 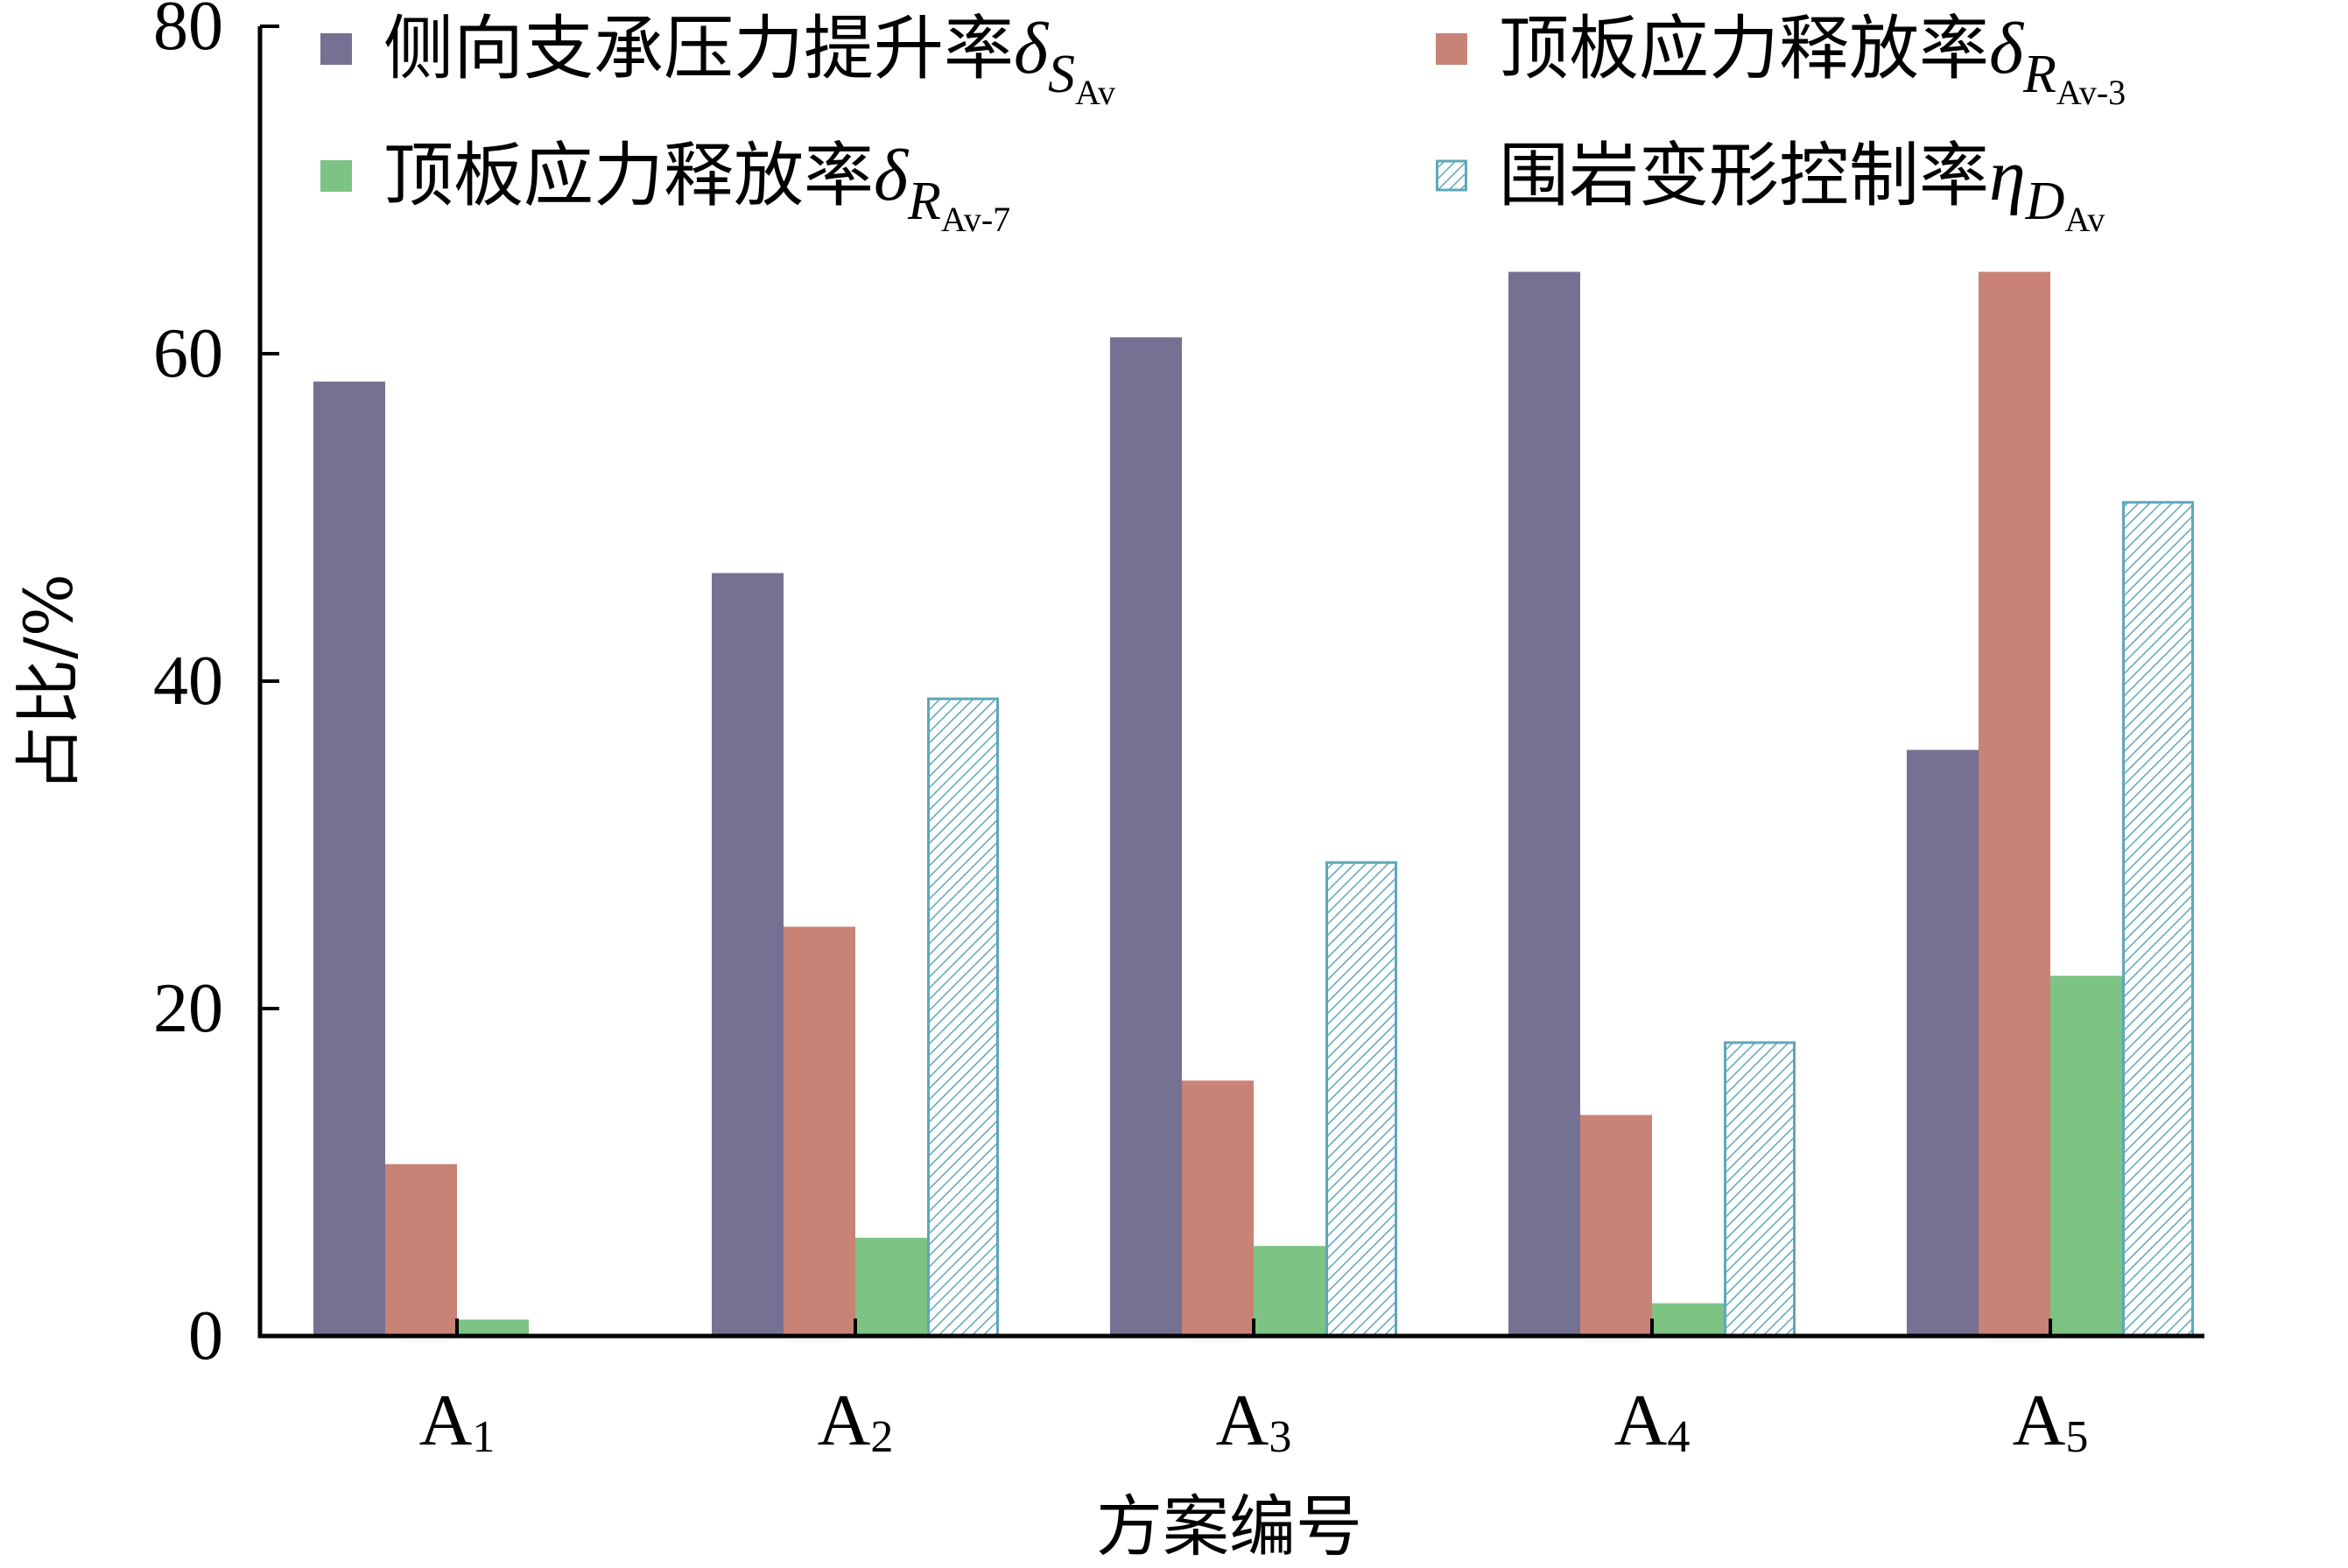 What do you see at coordinates (696, 187) in the screenshot?
I see `legend-label: 顶板应力释放率δRAv-7` at bounding box center [696, 187].